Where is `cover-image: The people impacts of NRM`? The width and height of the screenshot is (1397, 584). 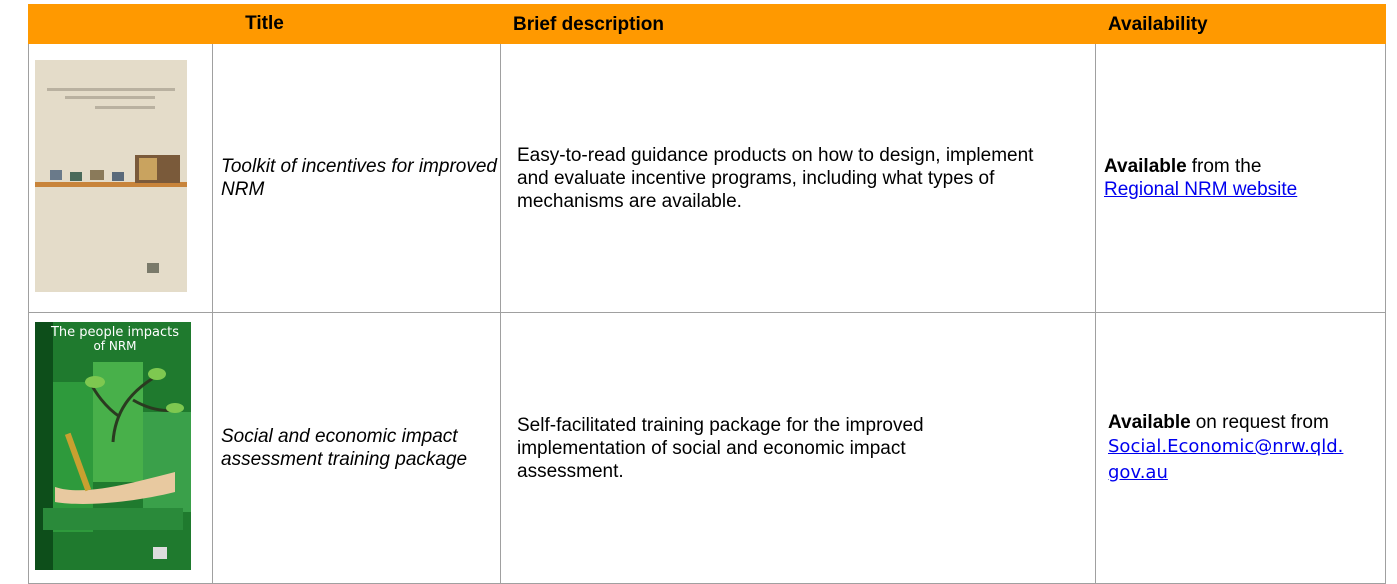 cover-image: The people impacts of NRM is located at coordinates (113, 445).